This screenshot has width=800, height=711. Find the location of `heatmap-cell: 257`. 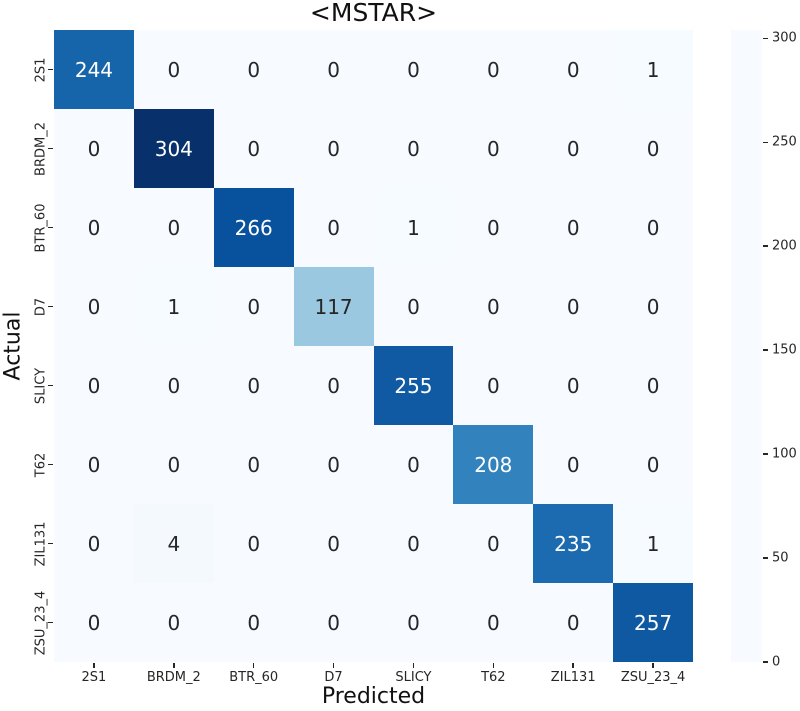

heatmap-cell: 257 is located at coordinates (653, 622).